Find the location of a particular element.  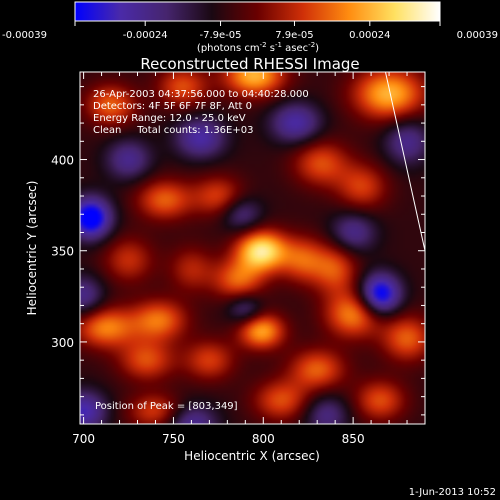

annotation-clean-counts: Clean Total counts: 1.36E+03 is located at coordinates (173, 130).